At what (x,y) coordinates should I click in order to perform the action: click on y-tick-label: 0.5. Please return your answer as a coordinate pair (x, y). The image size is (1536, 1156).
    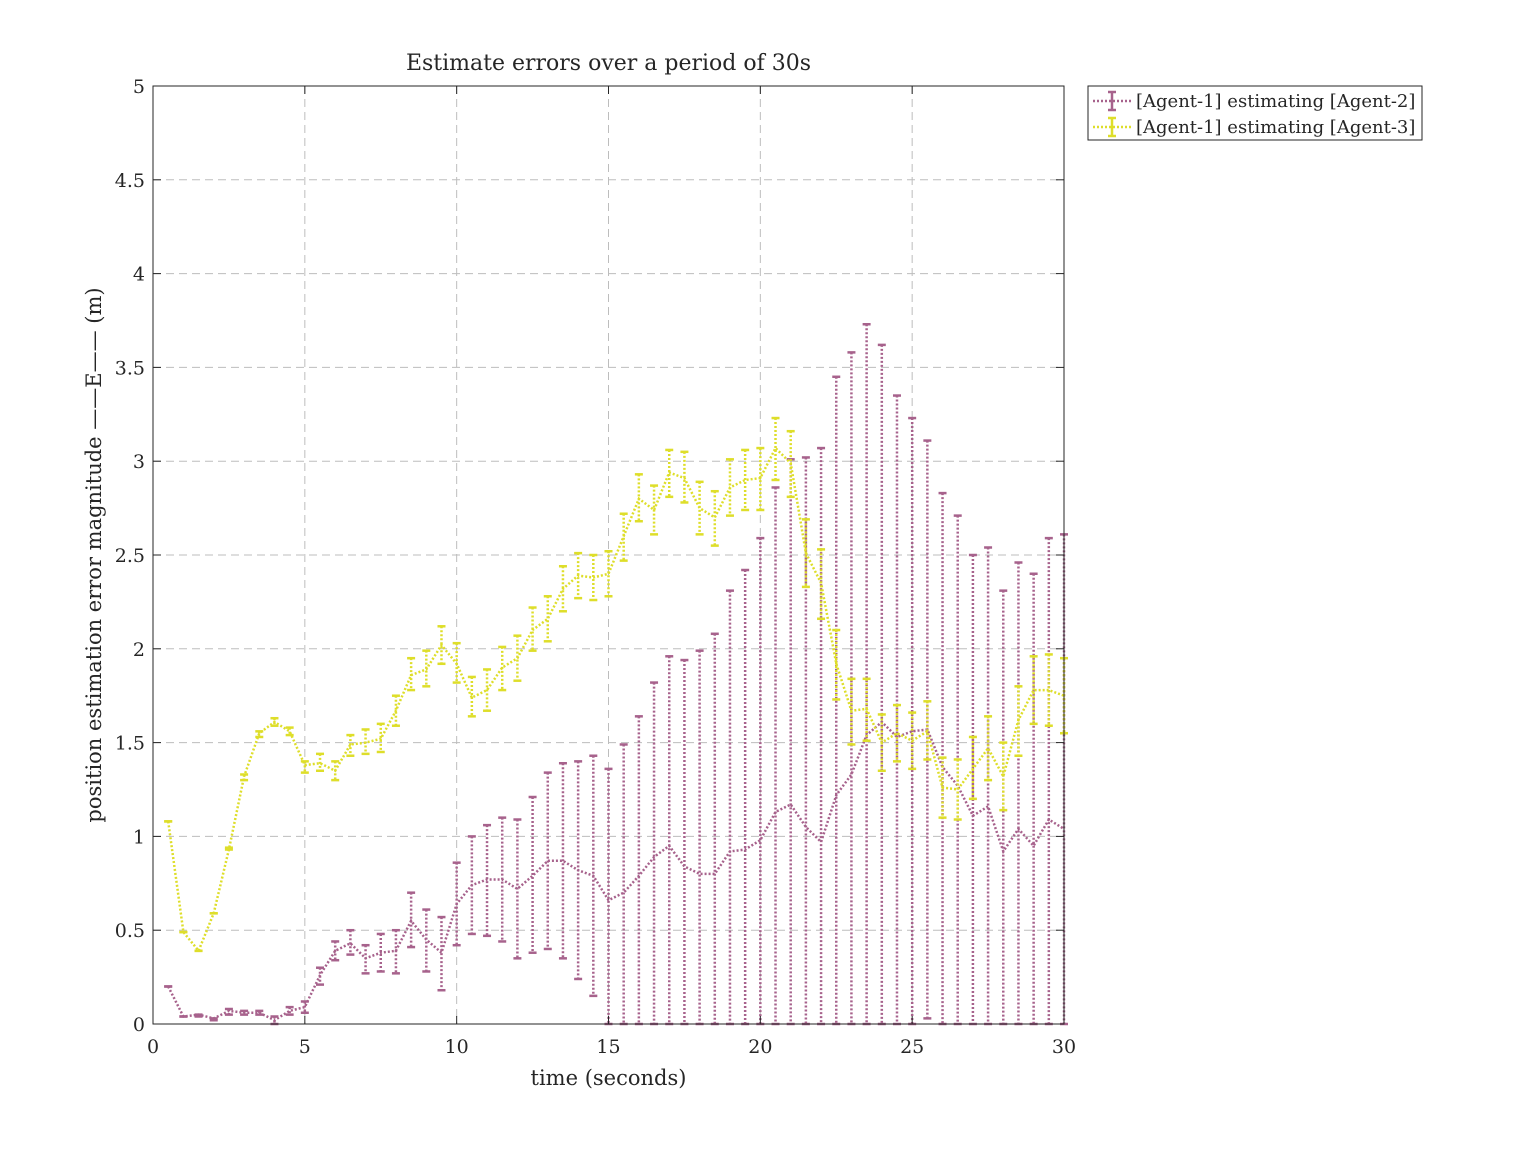
    Looking at the image, I should click on (130, 931).